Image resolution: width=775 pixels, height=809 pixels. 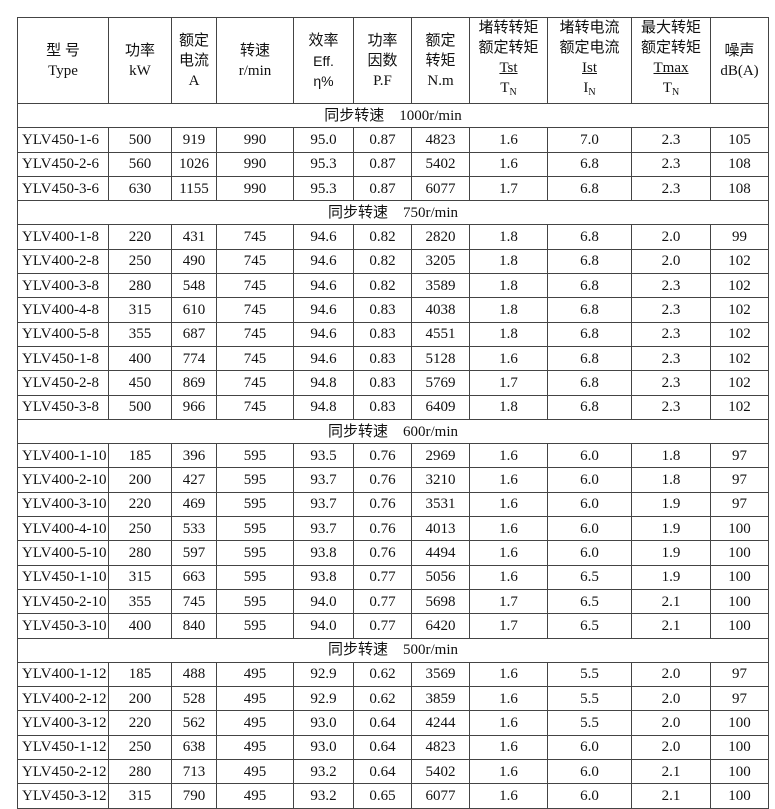 I want to click on value-cell: 100, so click(x=739, y=529).